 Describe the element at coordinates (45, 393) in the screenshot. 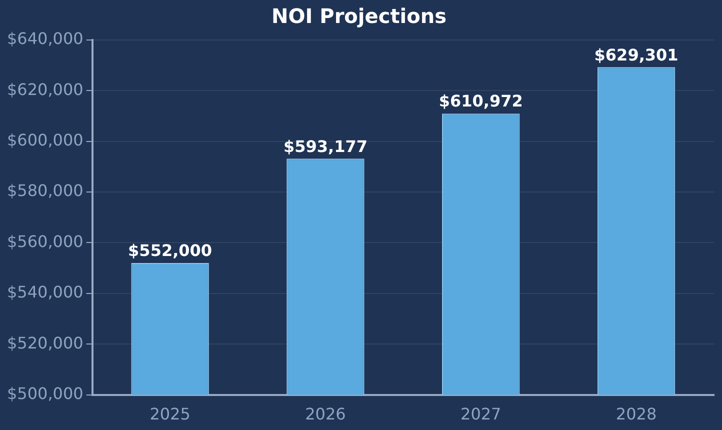

I see `y-tick-label: $500,000` at that location.